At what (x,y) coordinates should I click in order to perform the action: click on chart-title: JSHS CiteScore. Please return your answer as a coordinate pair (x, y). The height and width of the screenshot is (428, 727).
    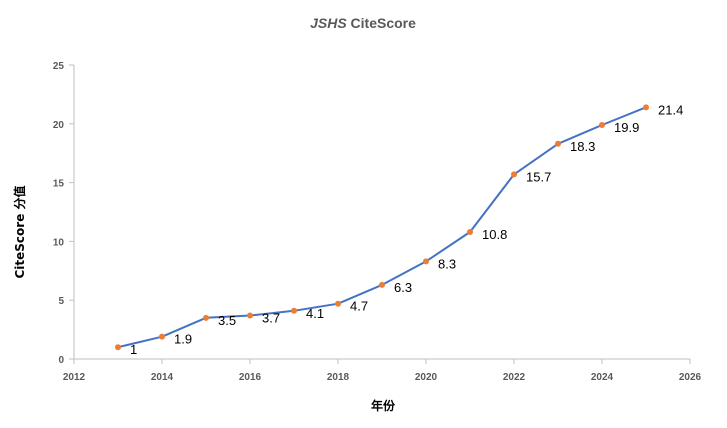
    Looking at the image, I should click on (363, 23).